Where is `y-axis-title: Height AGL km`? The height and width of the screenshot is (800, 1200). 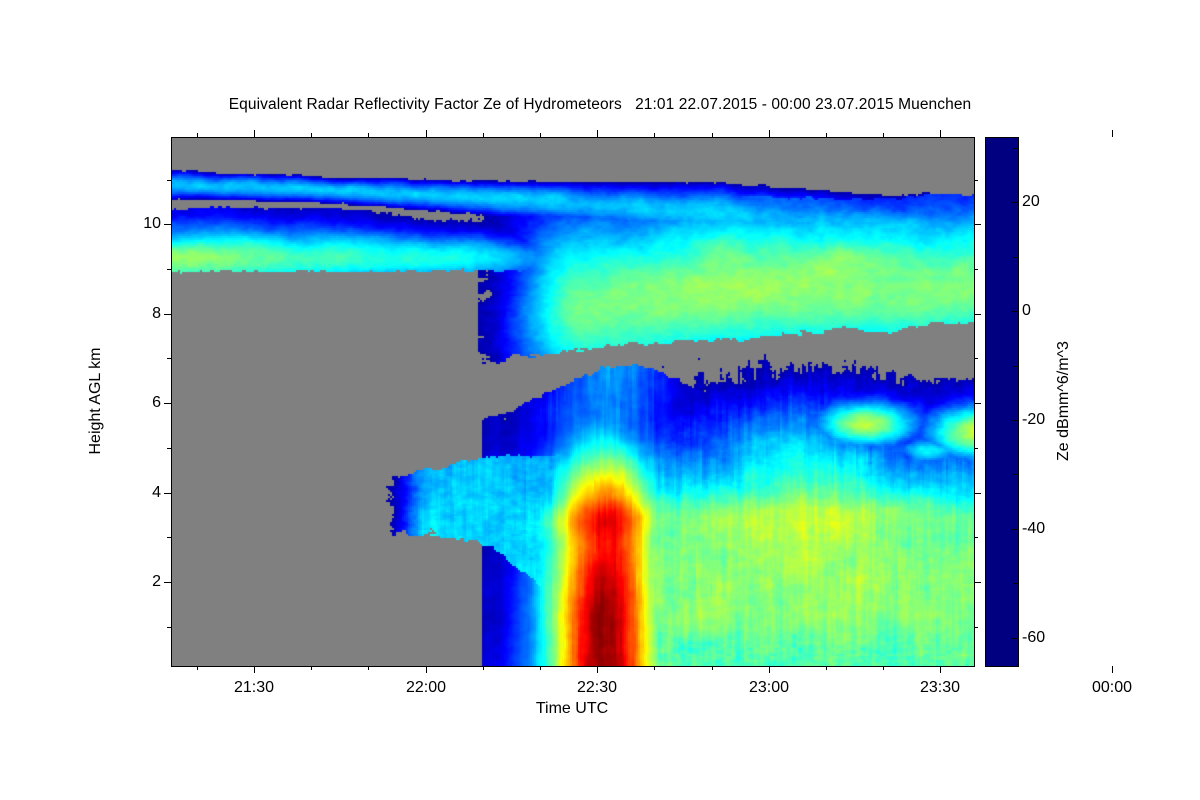 y-axis-title: Height AGL km is located at coordinates (95, 401).